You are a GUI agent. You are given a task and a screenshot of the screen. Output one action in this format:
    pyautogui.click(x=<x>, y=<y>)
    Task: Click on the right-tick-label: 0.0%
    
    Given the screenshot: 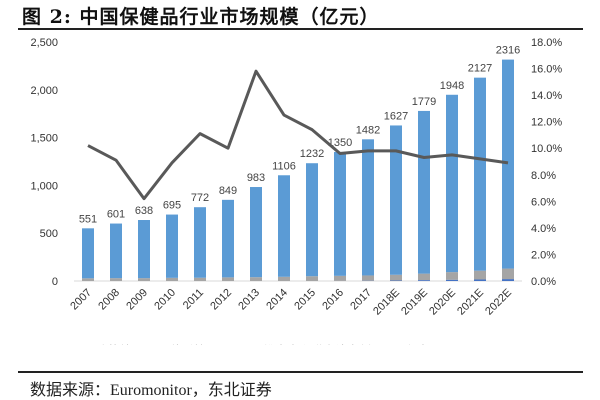 What is the action you would take?
    pyautogui.click(x=543, y=282)
    